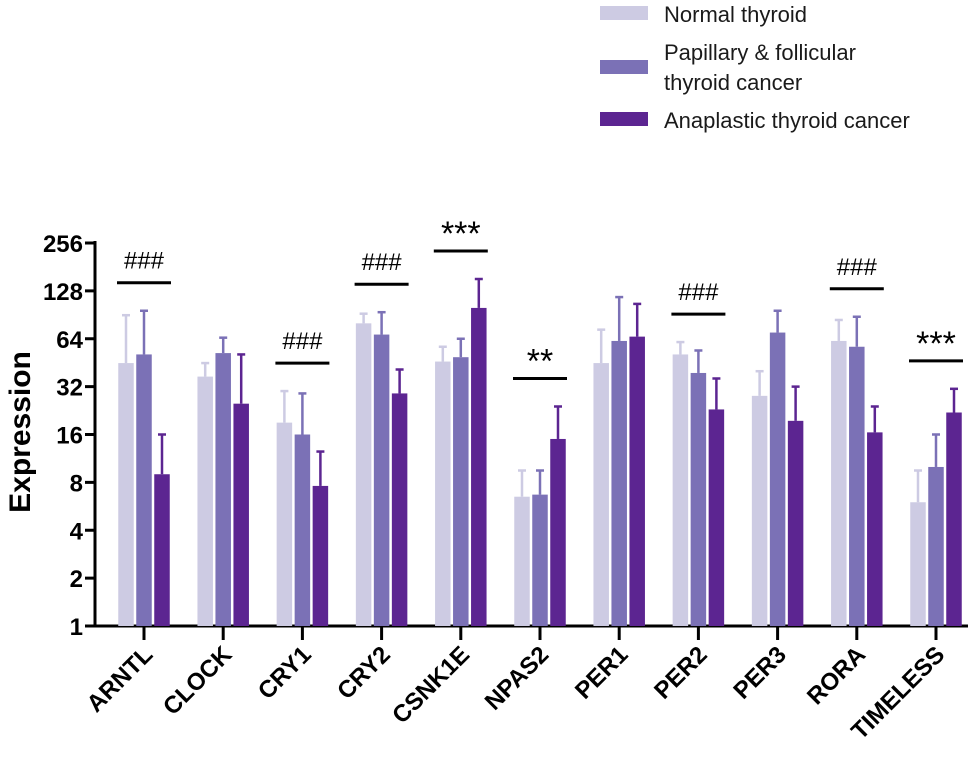  Describe the element at coordinates (540, 361) in the screenshot. I see `sig-label-NPAS2: **` at that location.